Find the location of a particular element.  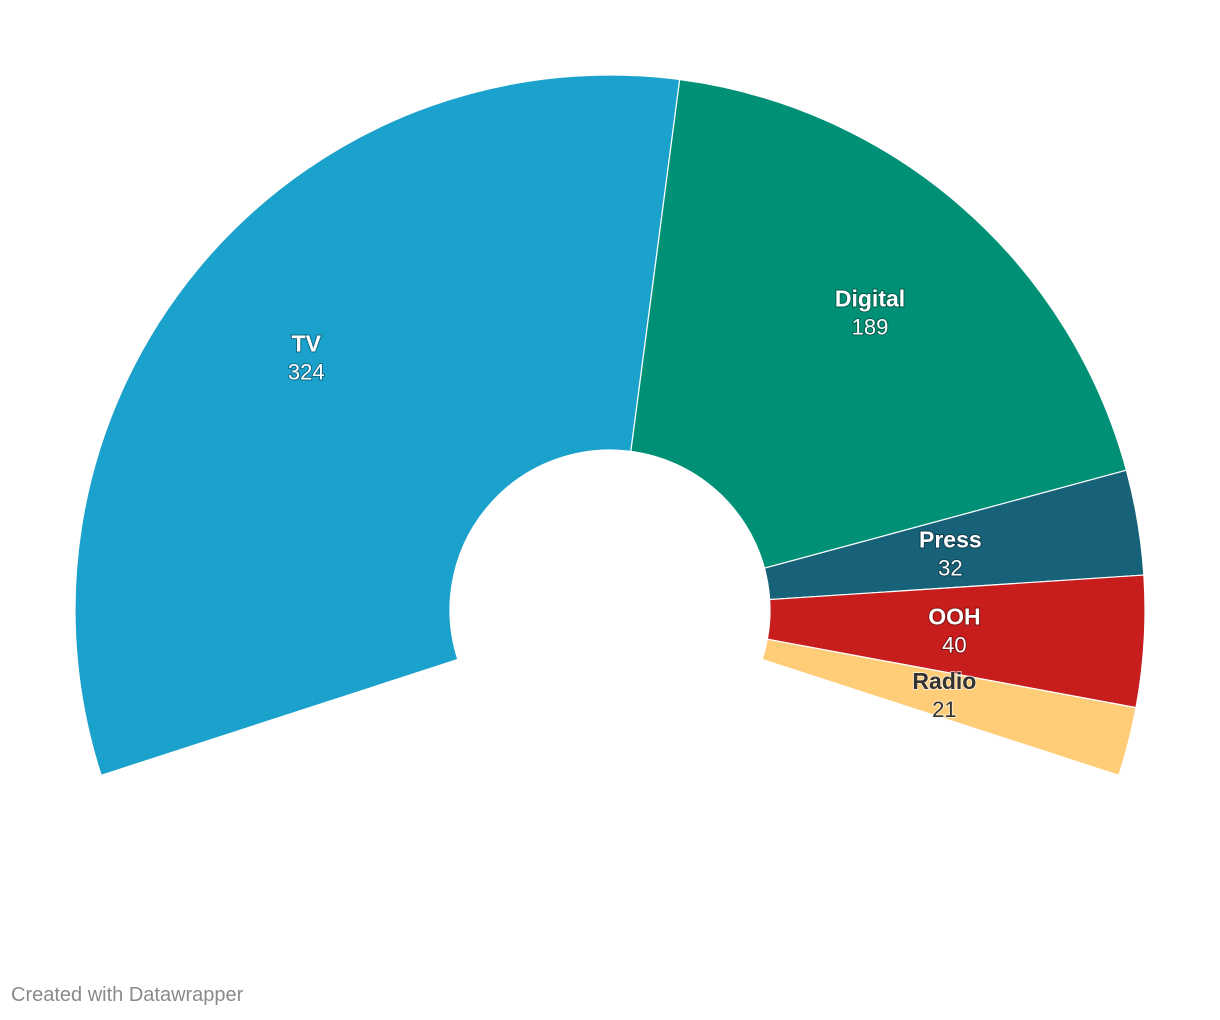

slice-value-press: 32 is located at coordinates (950, 567).